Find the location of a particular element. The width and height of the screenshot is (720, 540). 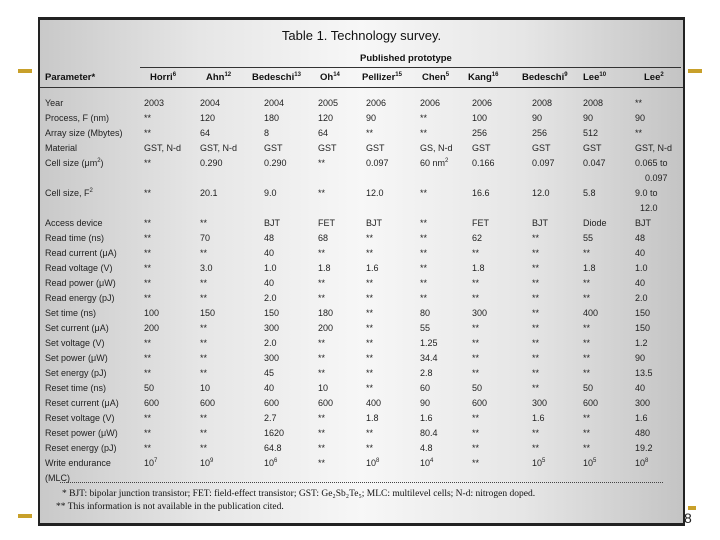

column-ref: 5 is located at coordinates (447, 75).